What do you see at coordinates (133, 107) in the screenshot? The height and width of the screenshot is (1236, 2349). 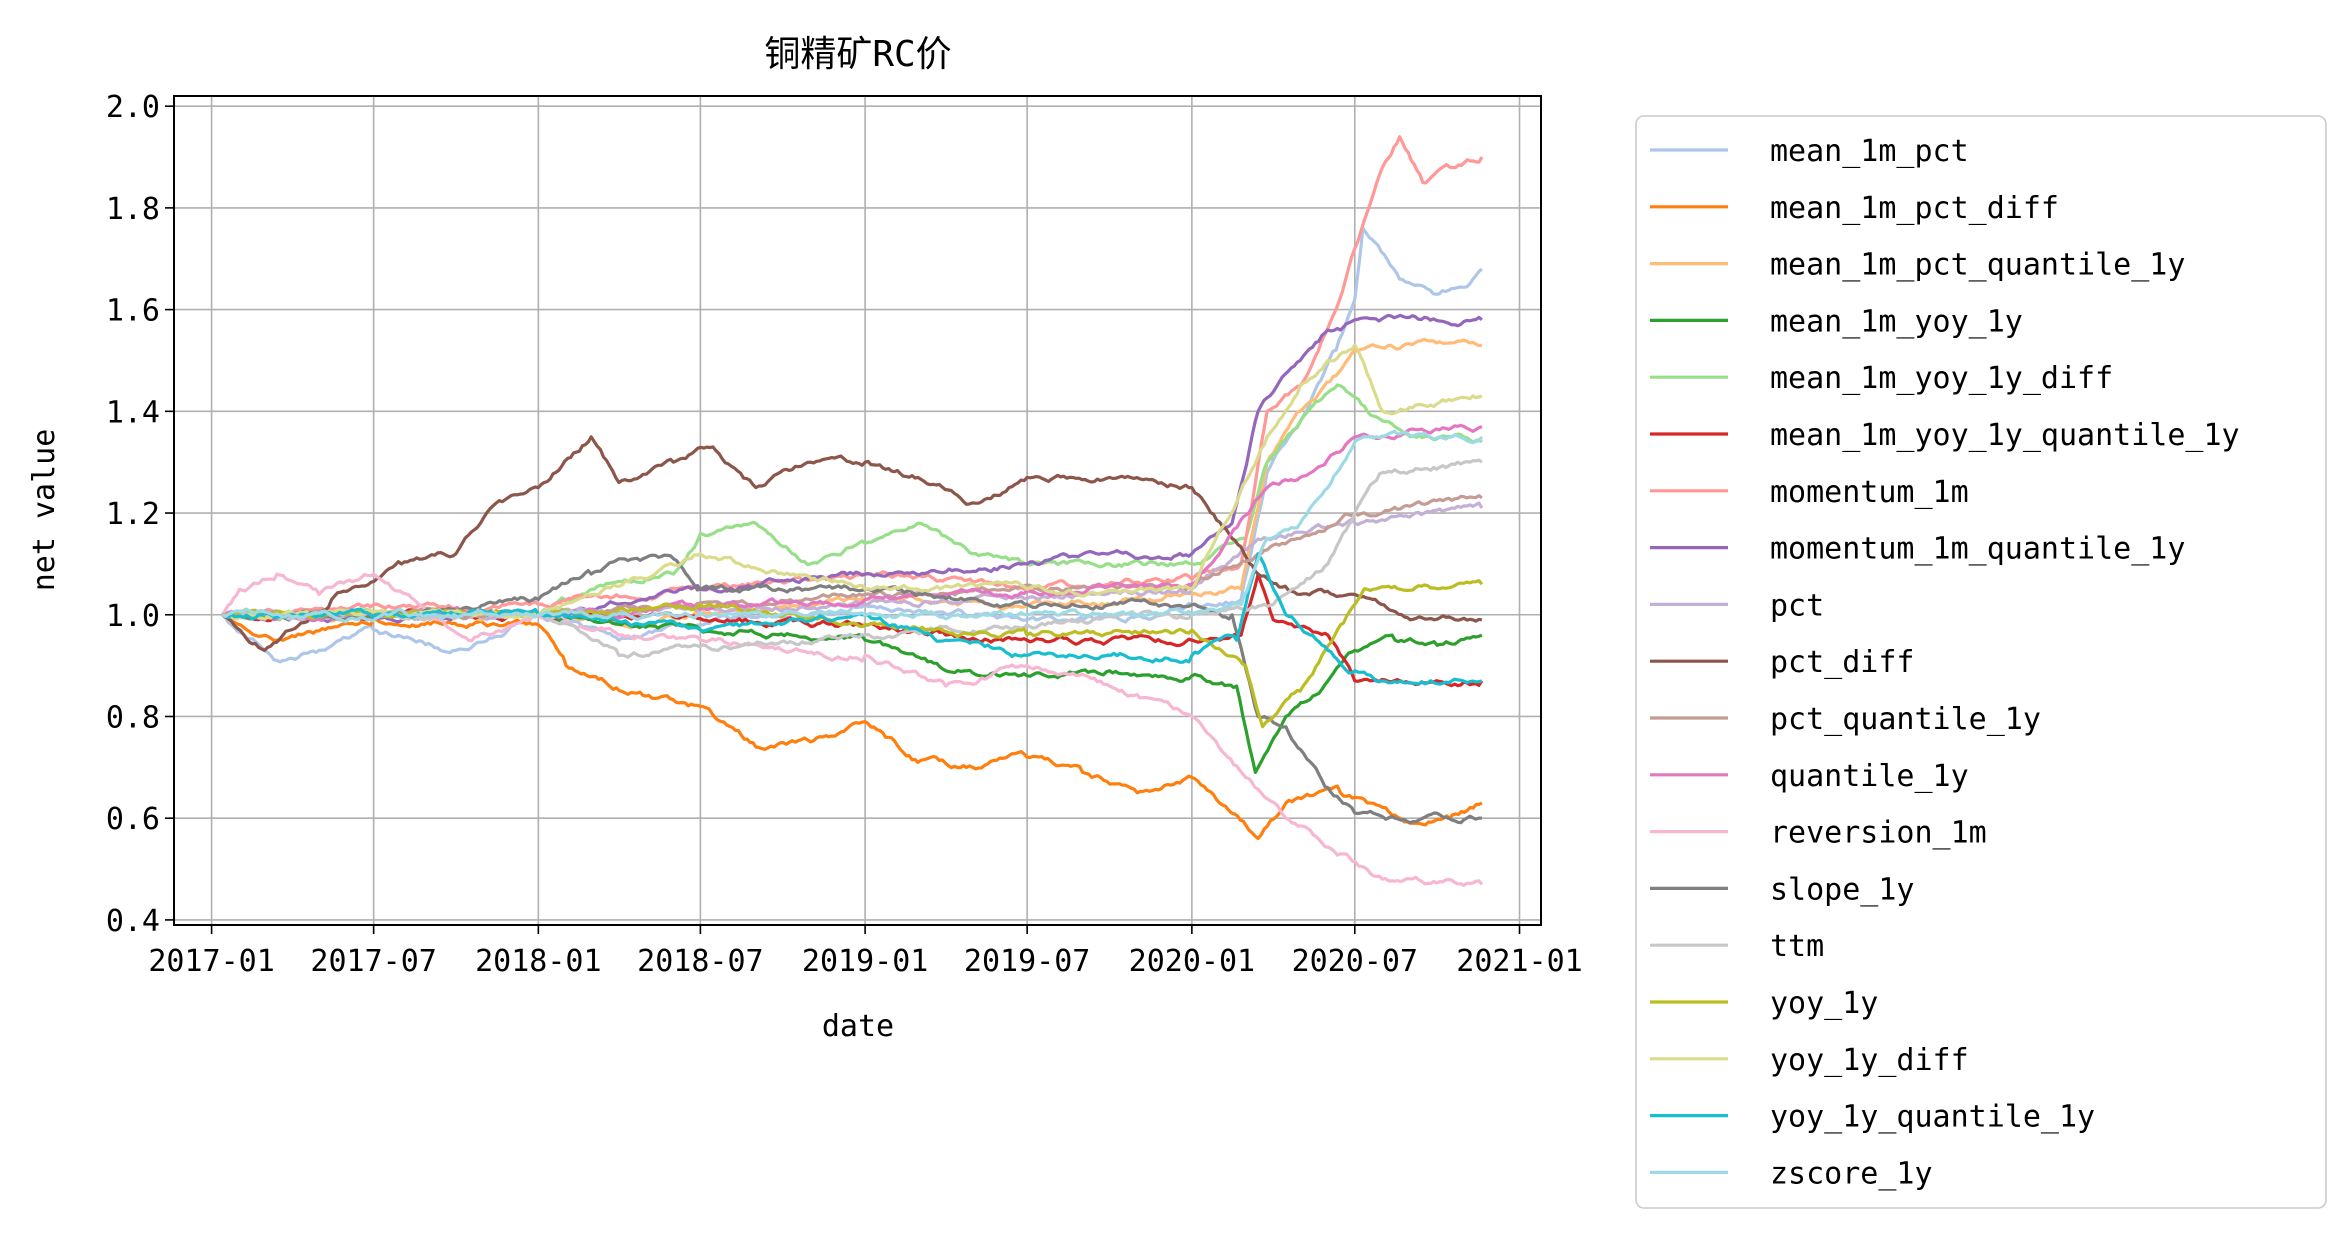 I see `y-tick-label: 2.0` at bounding box center [133, 107].